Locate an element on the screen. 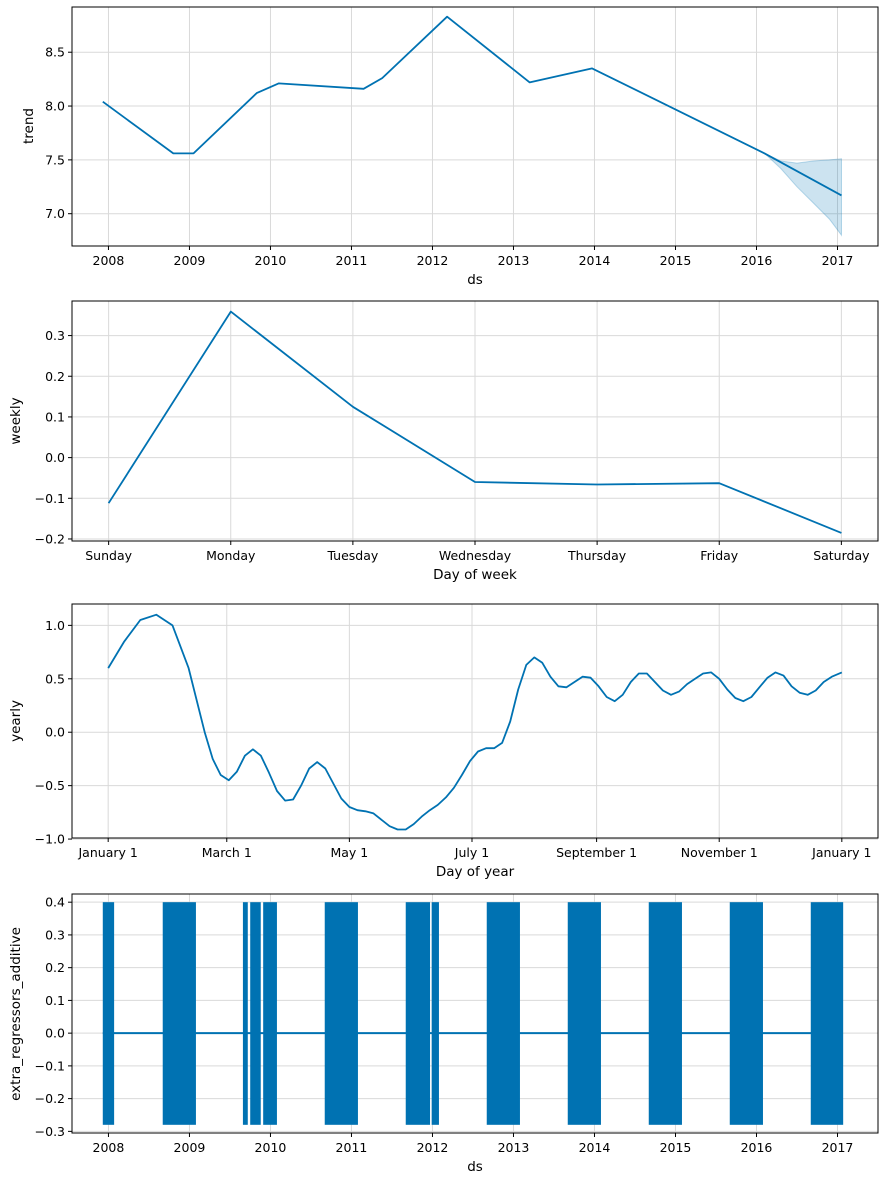 The width and height of the screenshot is (887, 1189). y-tick-label: 7.0 is located at coordinates (55, 213).